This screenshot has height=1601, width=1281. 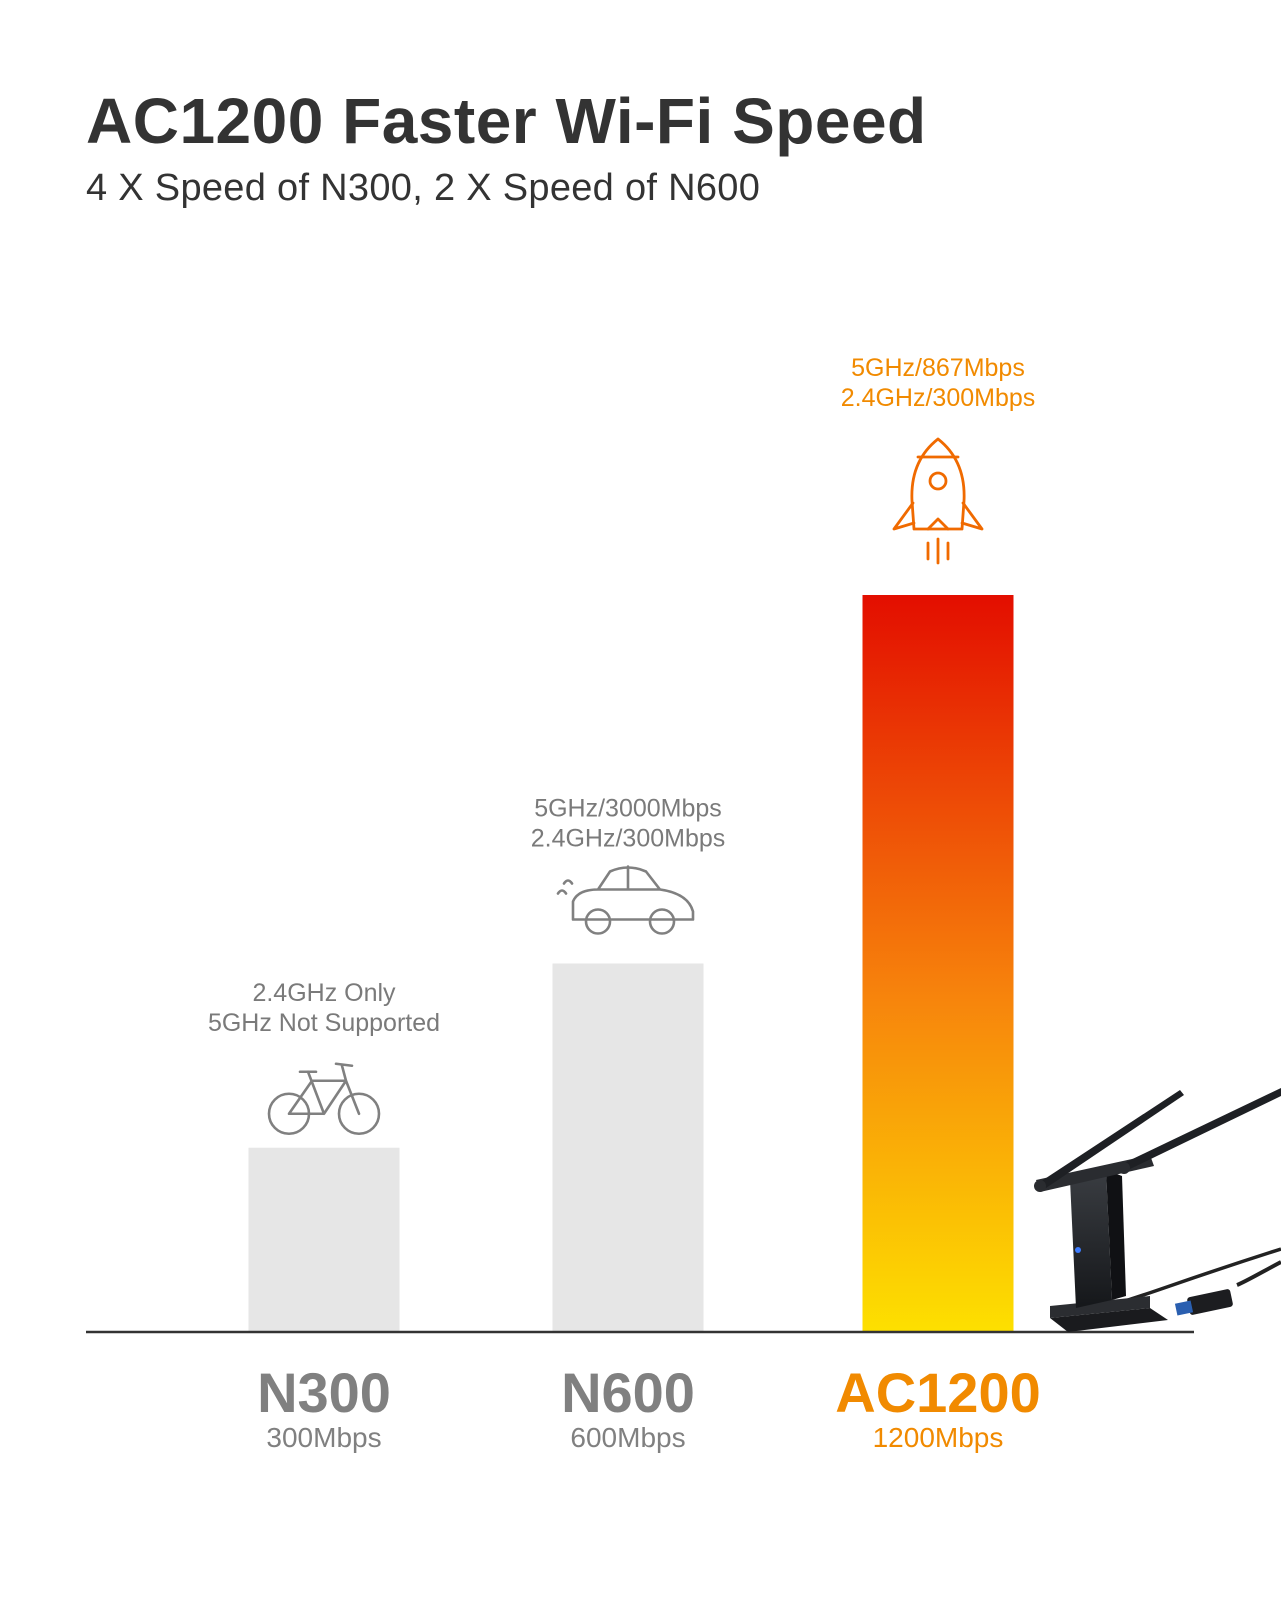 What do you see at coordinates (938, 1437) in the screenshot?
I see `value-label-ac1200: 1200Mbps` at bounding box center [938, 1437].